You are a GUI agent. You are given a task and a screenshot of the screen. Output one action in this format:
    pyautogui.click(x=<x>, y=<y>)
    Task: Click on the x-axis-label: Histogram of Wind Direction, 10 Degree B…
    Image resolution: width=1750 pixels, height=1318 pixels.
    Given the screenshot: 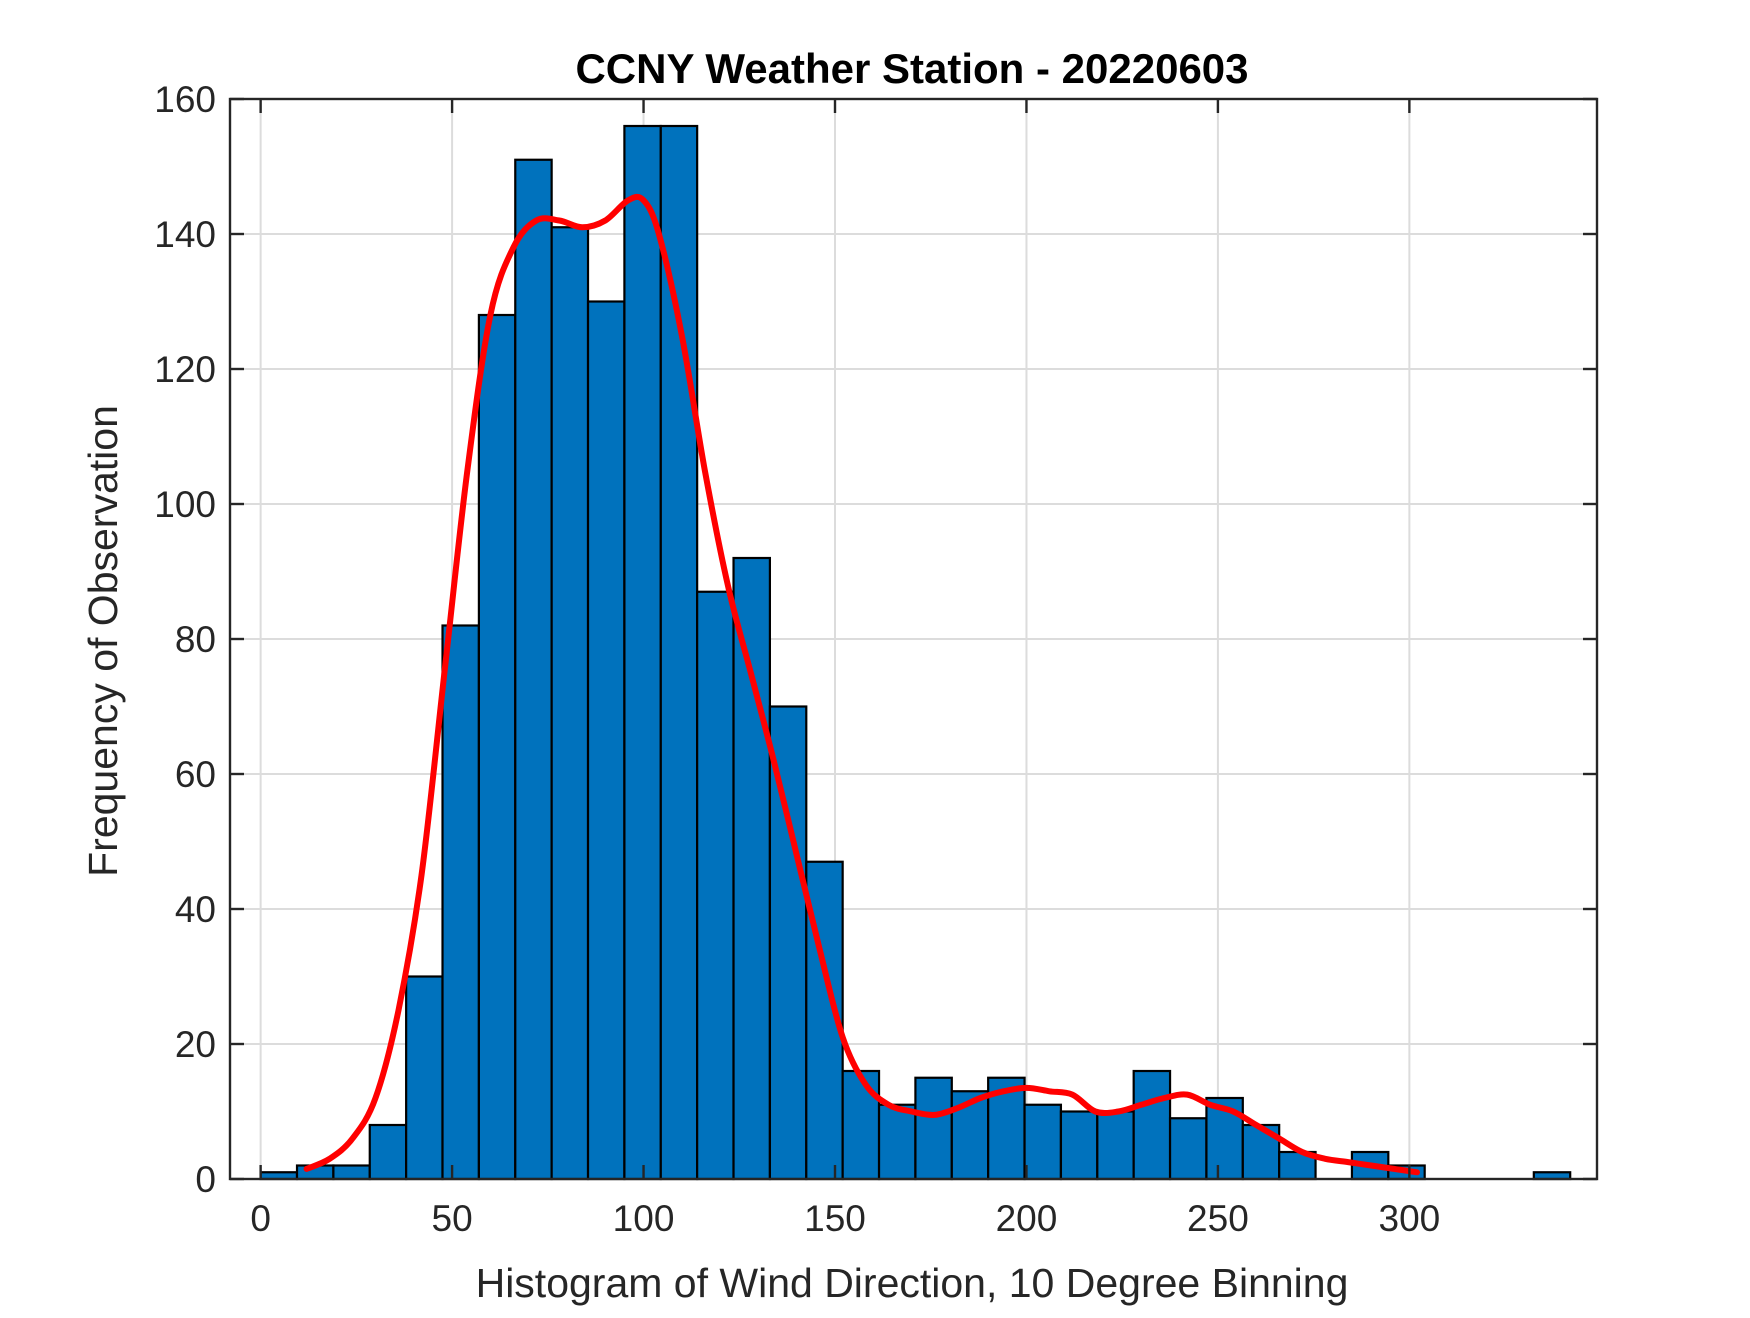 What is the action you would take?
    pyautogui.click(x=912, y=1283)
    